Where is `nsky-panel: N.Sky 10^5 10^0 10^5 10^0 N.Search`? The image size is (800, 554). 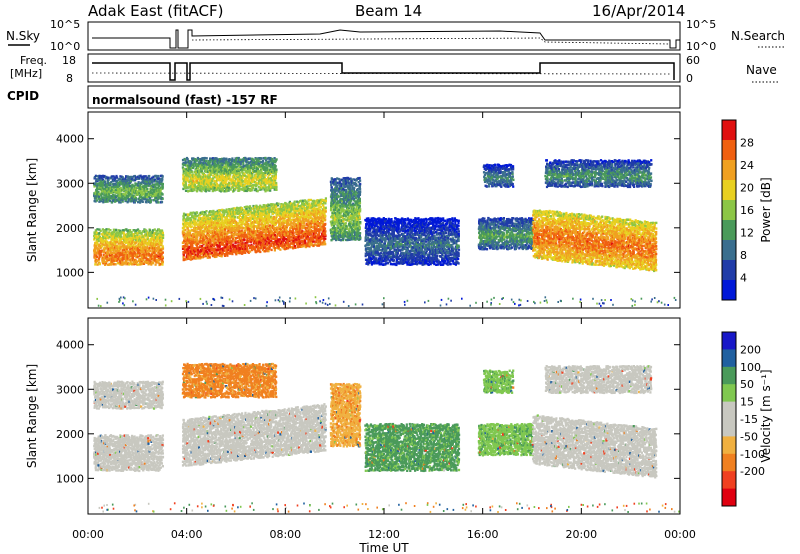 nsky-panel: N.Sky 10^5 10^0 10^5 10^0 N.Search is located at coordinates (395, 35).